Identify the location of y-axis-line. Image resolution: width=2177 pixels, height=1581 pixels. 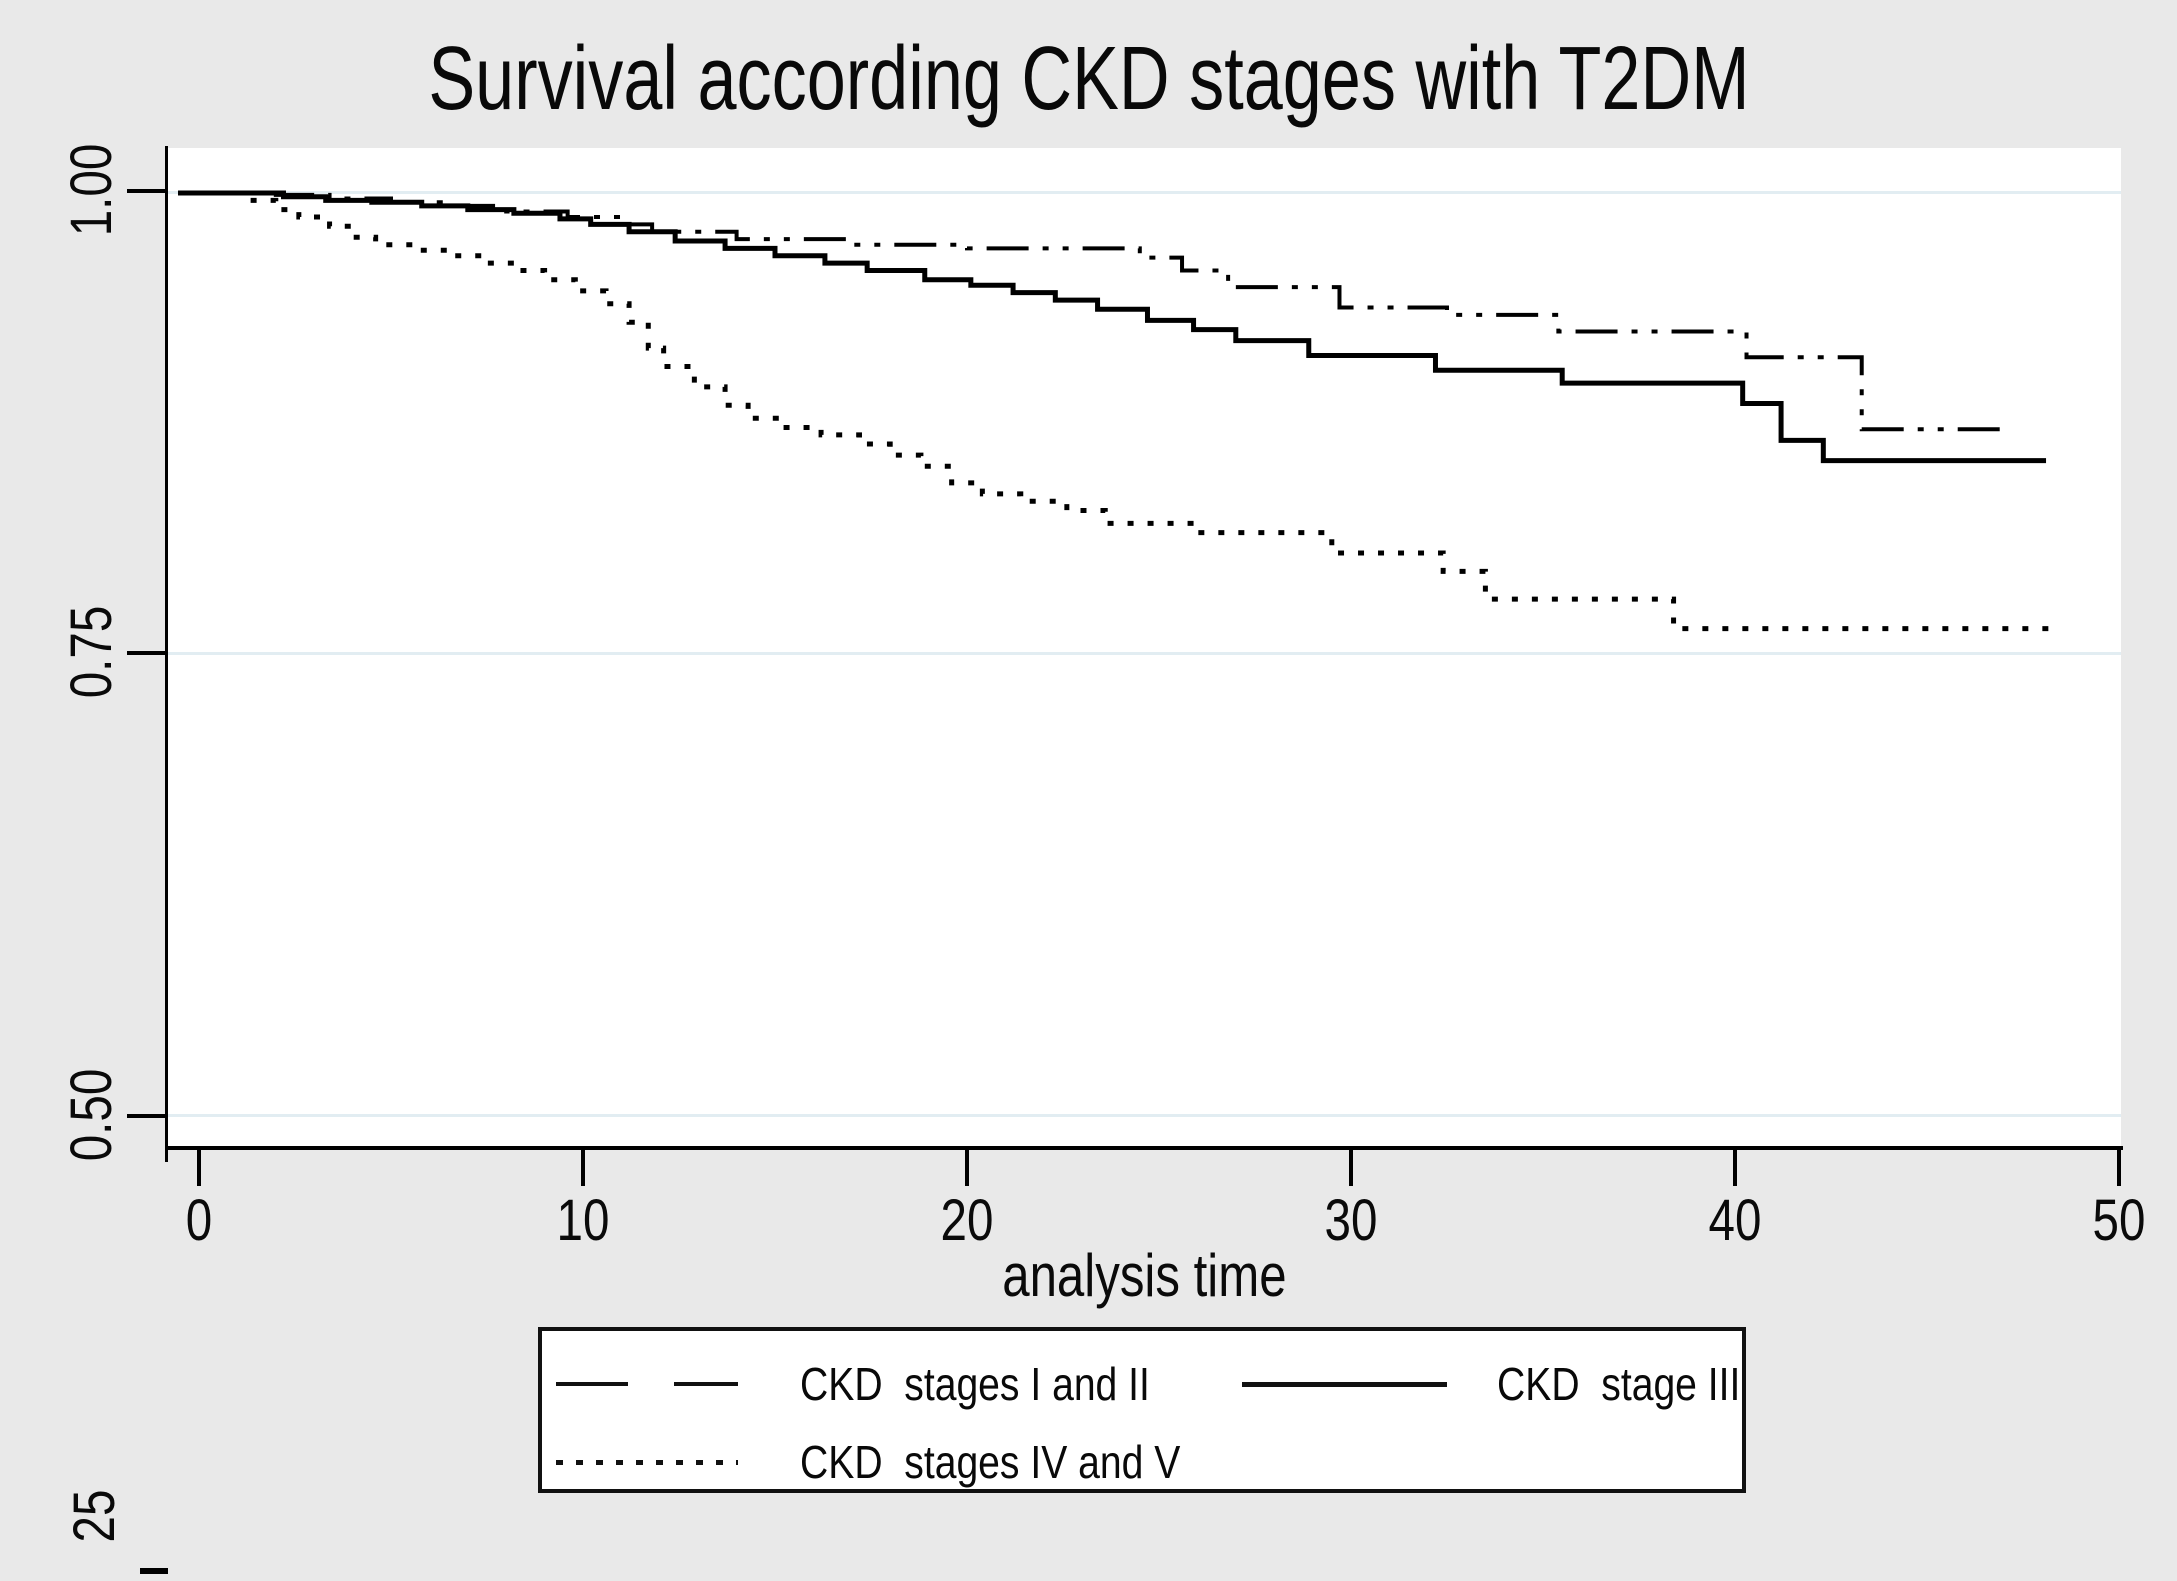
(166, 654).